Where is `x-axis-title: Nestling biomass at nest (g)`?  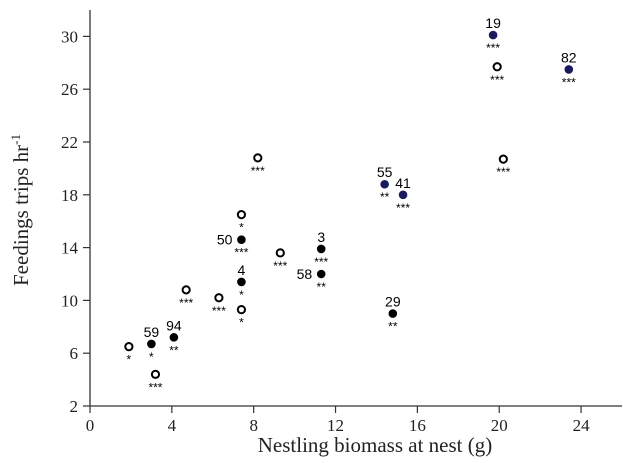 x-axis-title: Nestling biomass at nest (g) is located at coordinates (375, 445).